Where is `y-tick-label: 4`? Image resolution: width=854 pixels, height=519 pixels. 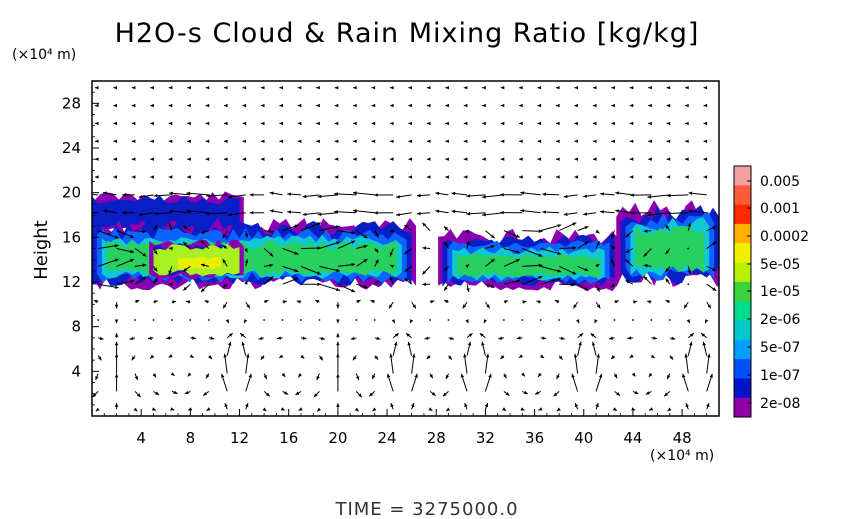 y-tick-label: 4 is located at coordinates (76, 371).